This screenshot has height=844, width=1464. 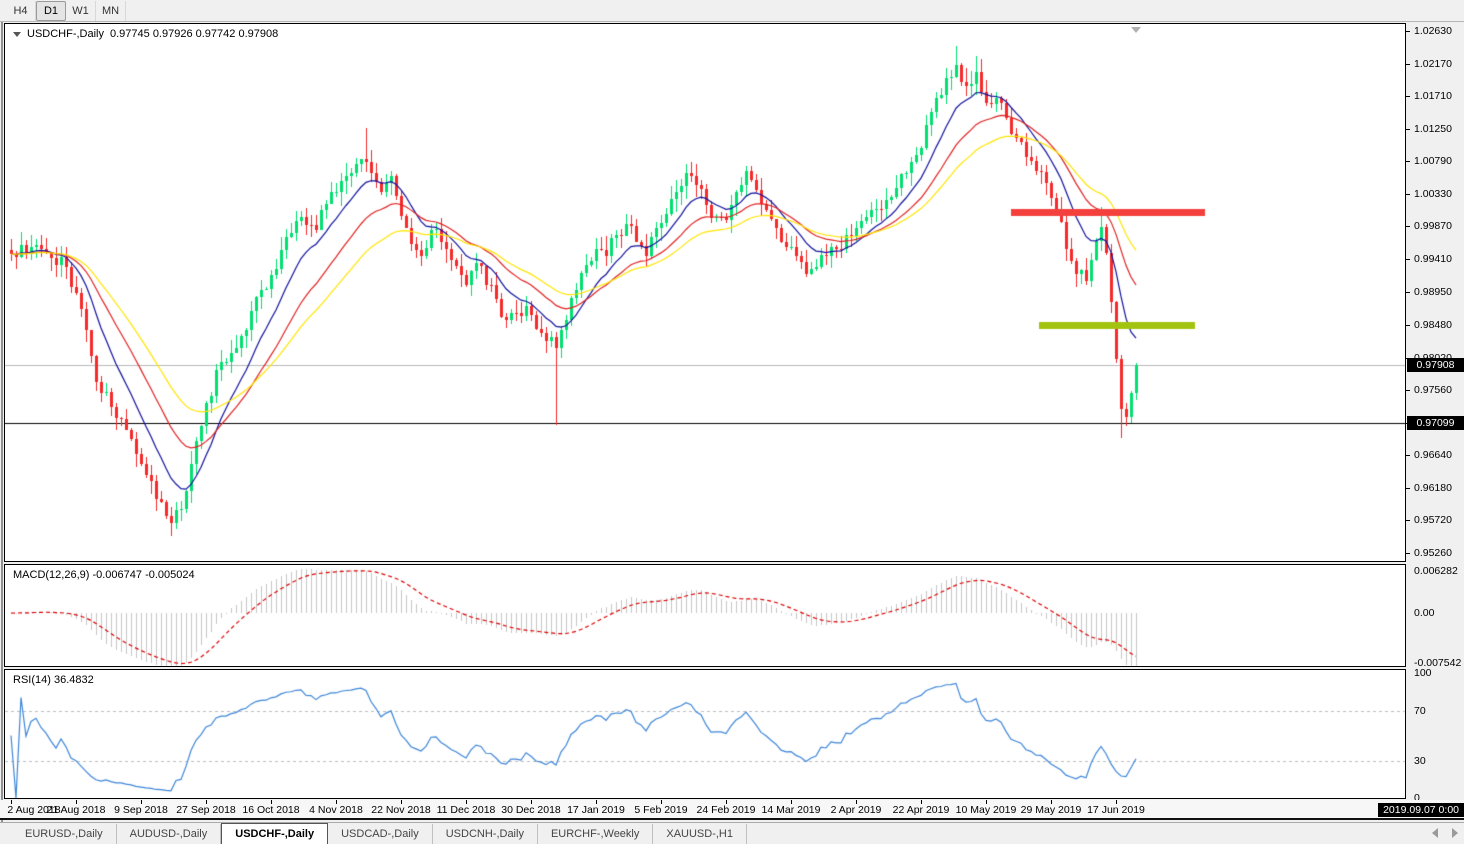 I want to click on date-label: 21 Aug 2018, so click(x=76, y=810).